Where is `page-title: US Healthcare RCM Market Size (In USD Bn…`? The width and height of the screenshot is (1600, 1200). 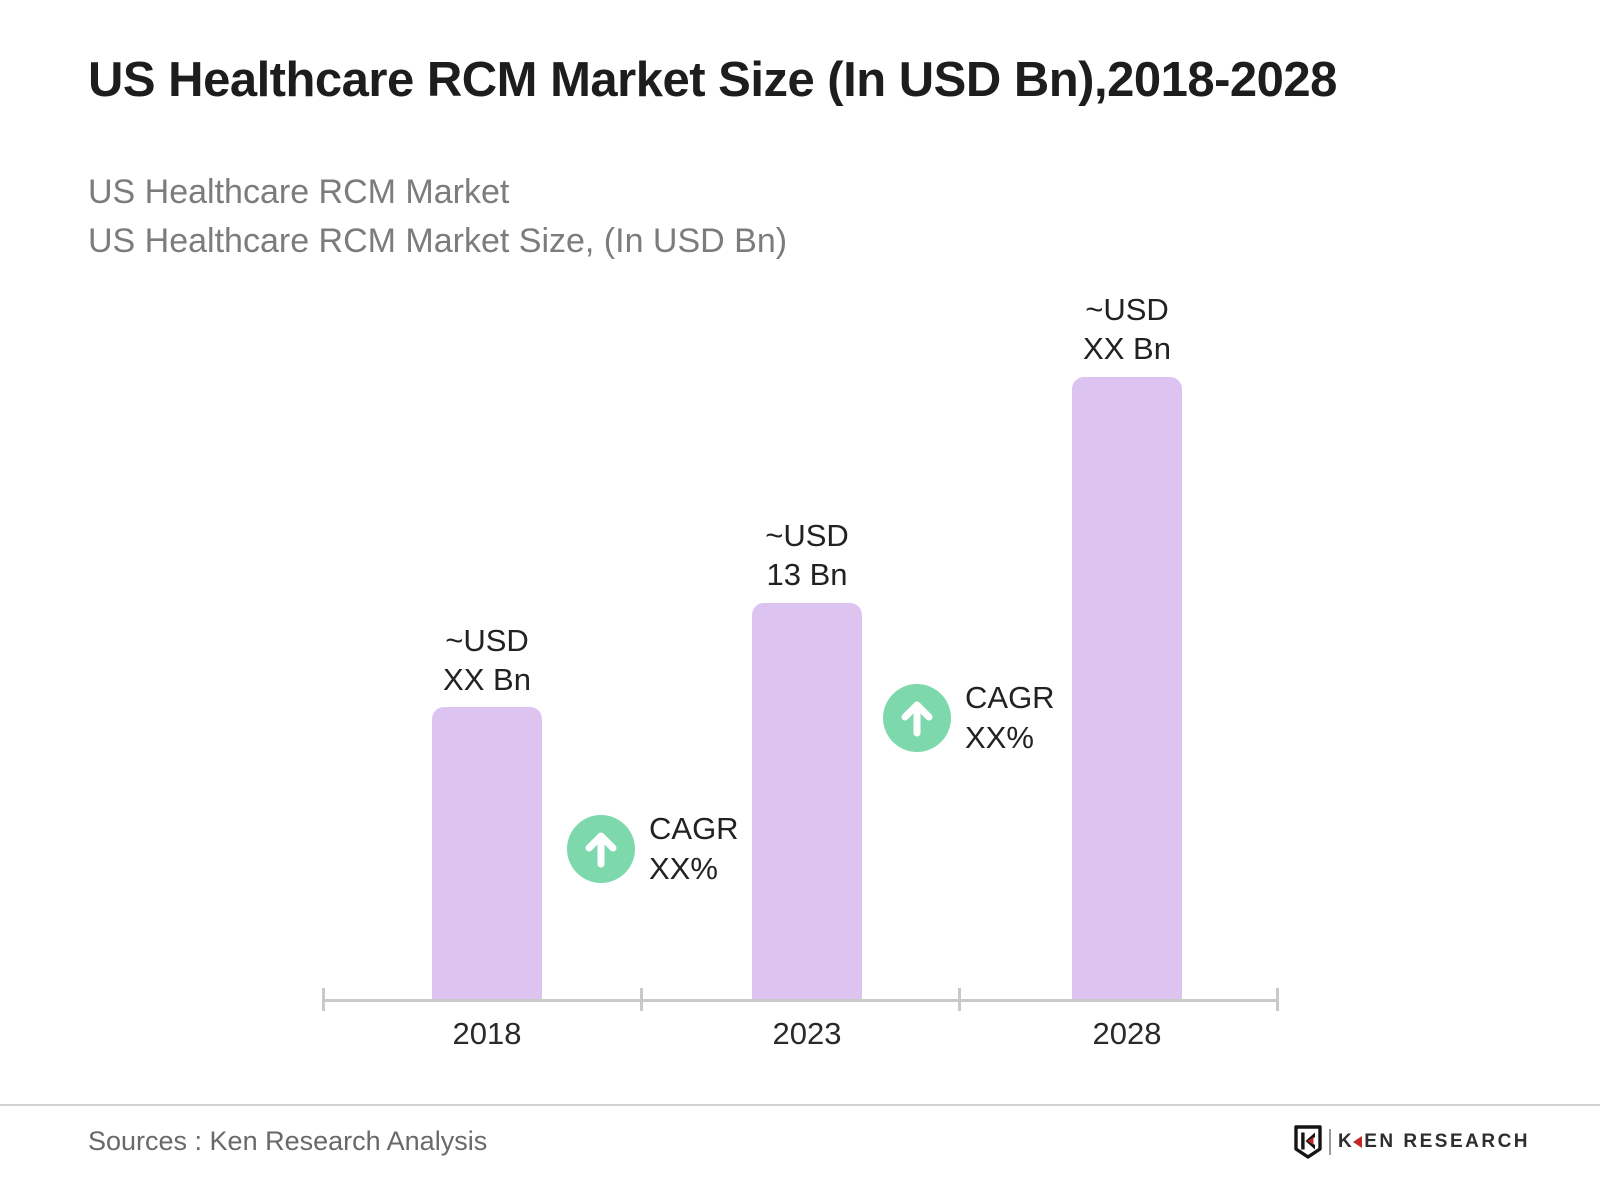 page-title: US Healthcare RCM Market Size (In USD Bn… is located at coordinates (712, 80).